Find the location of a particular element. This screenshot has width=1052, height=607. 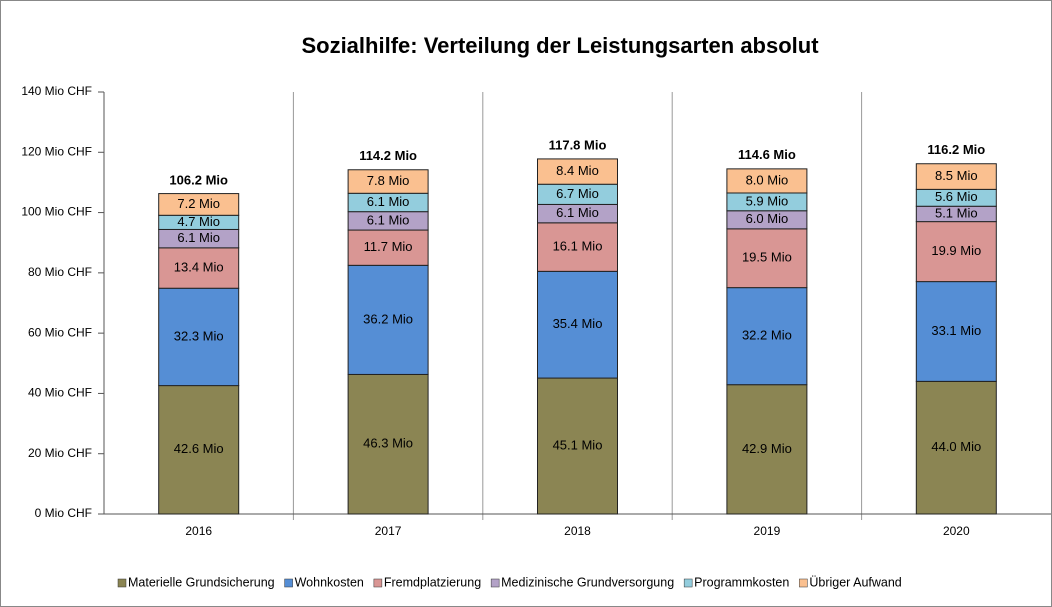

value-label: 6.0 Mio is located at coordinates (767, 218).